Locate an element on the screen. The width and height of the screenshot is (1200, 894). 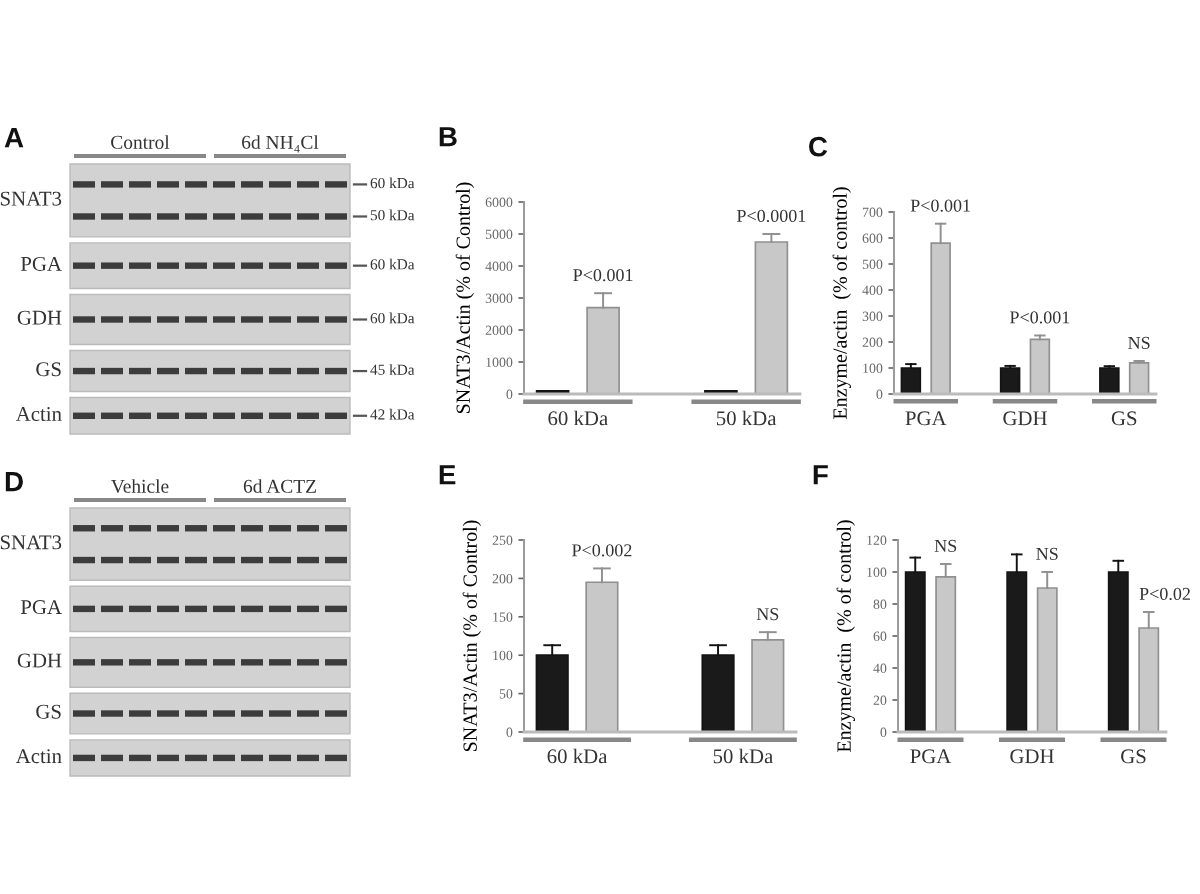
text: D is located at coordinates (14, 482).